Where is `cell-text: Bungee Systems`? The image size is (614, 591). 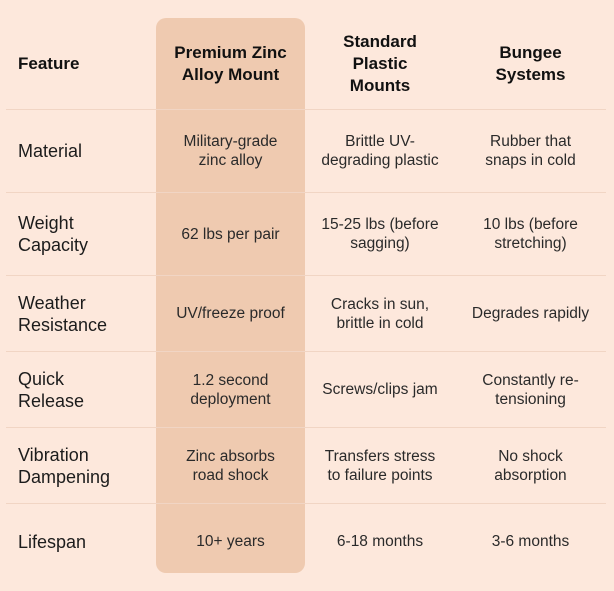
cell-text: Bungee Systems is located at coordinates (530, 63).